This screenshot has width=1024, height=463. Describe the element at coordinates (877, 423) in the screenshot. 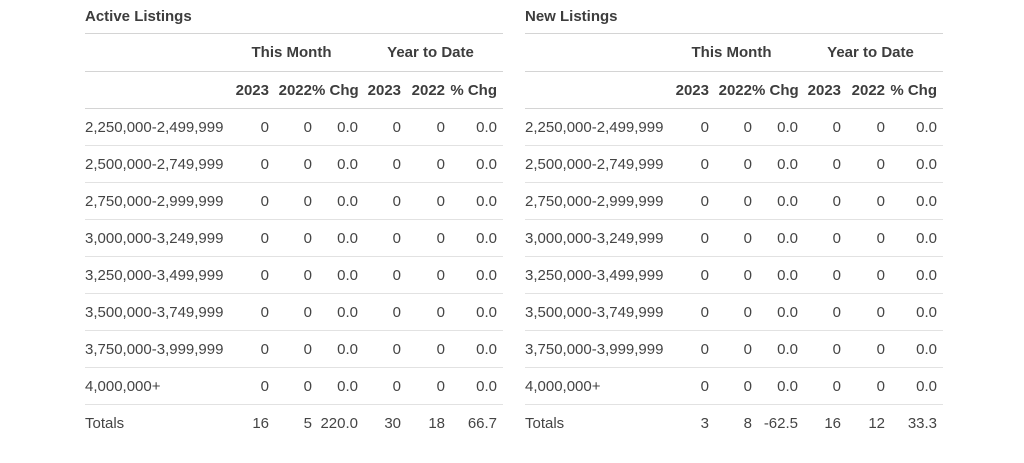

I see `totals-value-cell: 12` at that location.